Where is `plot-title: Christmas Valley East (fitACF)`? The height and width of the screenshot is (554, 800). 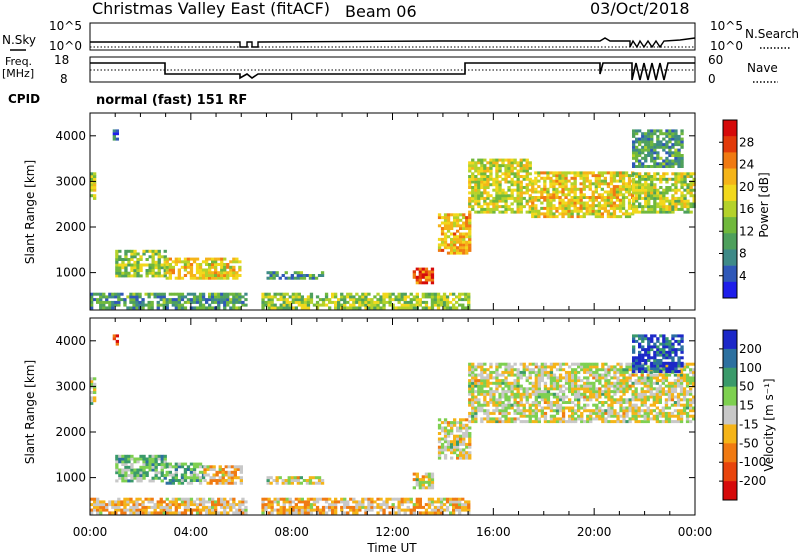 plot-title: Christmas Valley East (fitACF) is located at coordinates (211, 9).